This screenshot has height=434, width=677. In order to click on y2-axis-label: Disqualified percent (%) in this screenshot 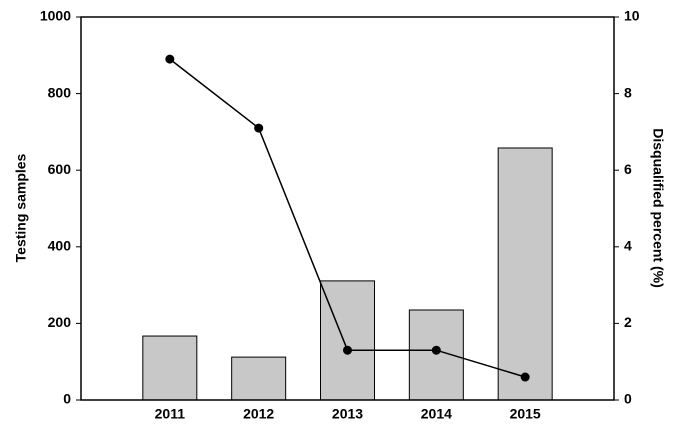, I will do `click(658, 207)`.